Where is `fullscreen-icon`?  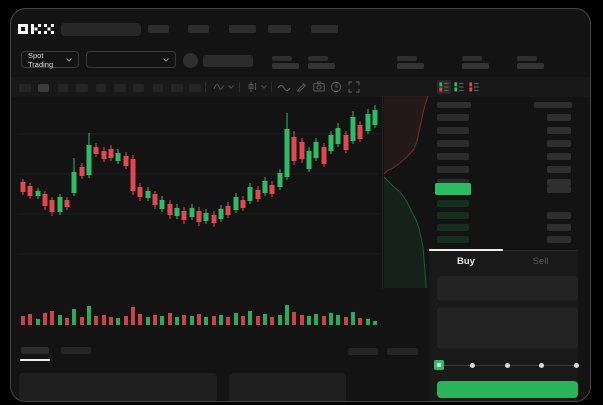 fullscreen-icon is located at coordinates (353, 86).